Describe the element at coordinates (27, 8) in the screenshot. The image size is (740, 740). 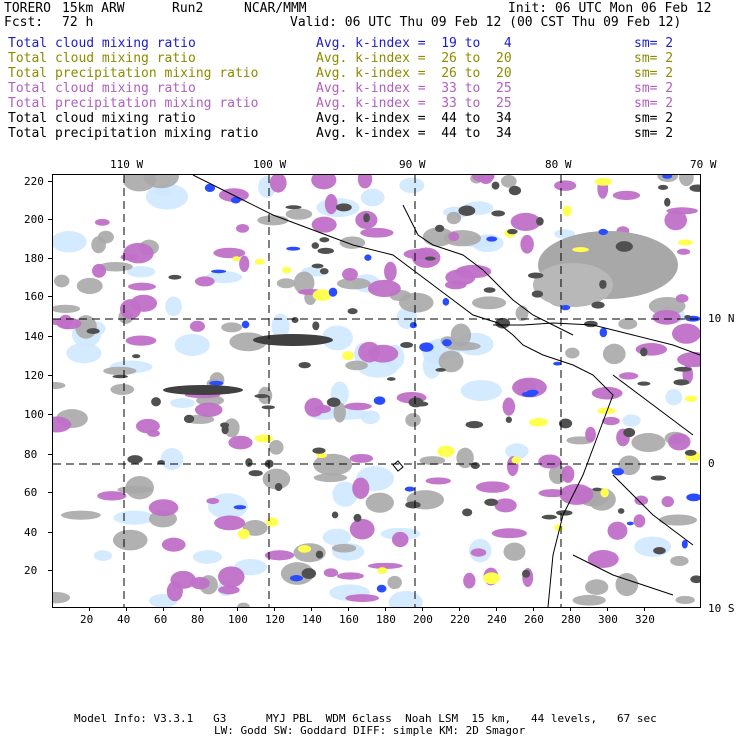
I see `model-name: TORERO` at that location.